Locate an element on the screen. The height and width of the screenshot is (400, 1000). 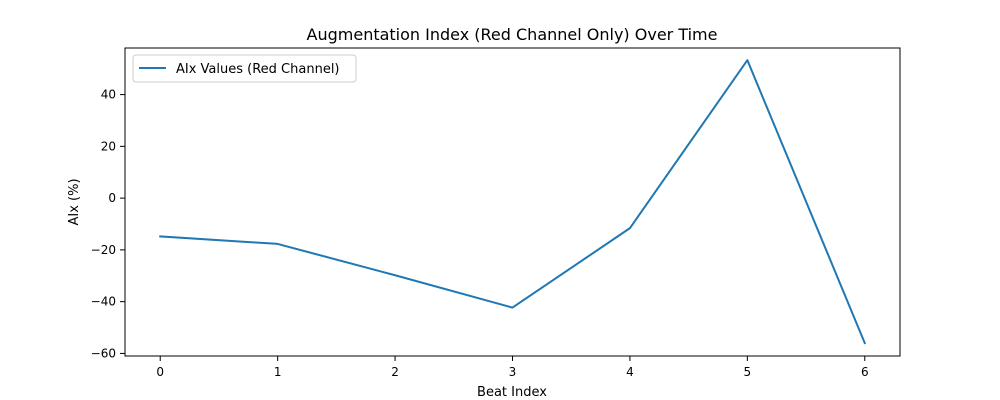
y-tick-label: 0 is located at coordinates (112, 198).